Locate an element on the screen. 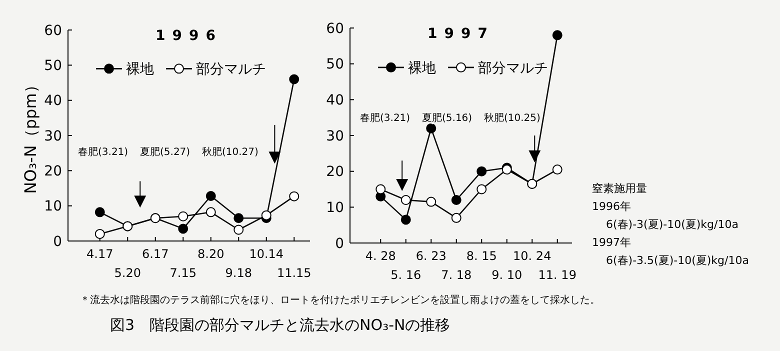 This screenshot has width=780, height=351. x-tick-label: 11. 19 is located at coordinates (557, 275).